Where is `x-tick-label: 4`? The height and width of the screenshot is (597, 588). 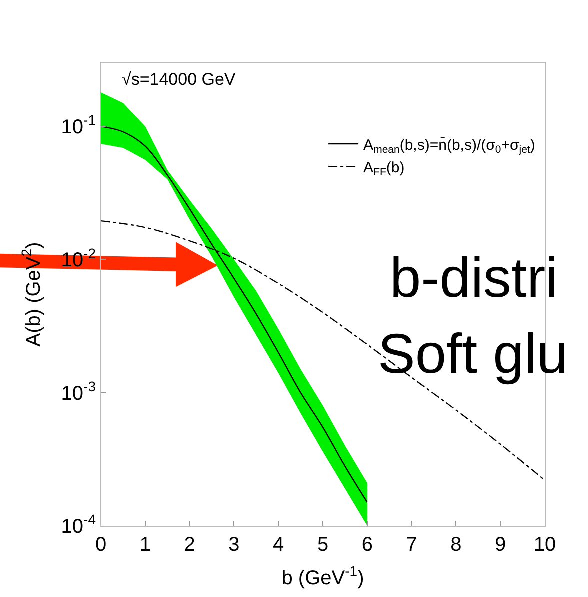 x-tick-label: 4 is located at coordinates (278, 545).